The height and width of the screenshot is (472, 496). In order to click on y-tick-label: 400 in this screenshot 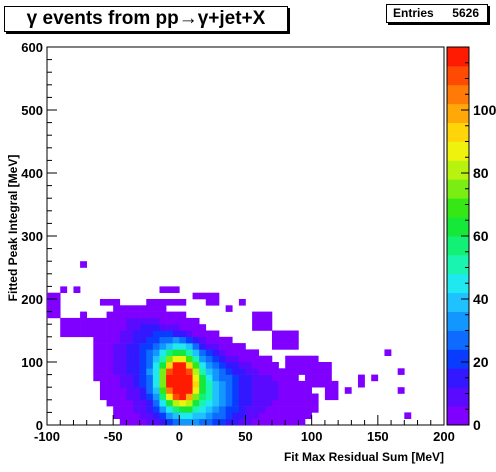, I will do `click(32, 173)`.